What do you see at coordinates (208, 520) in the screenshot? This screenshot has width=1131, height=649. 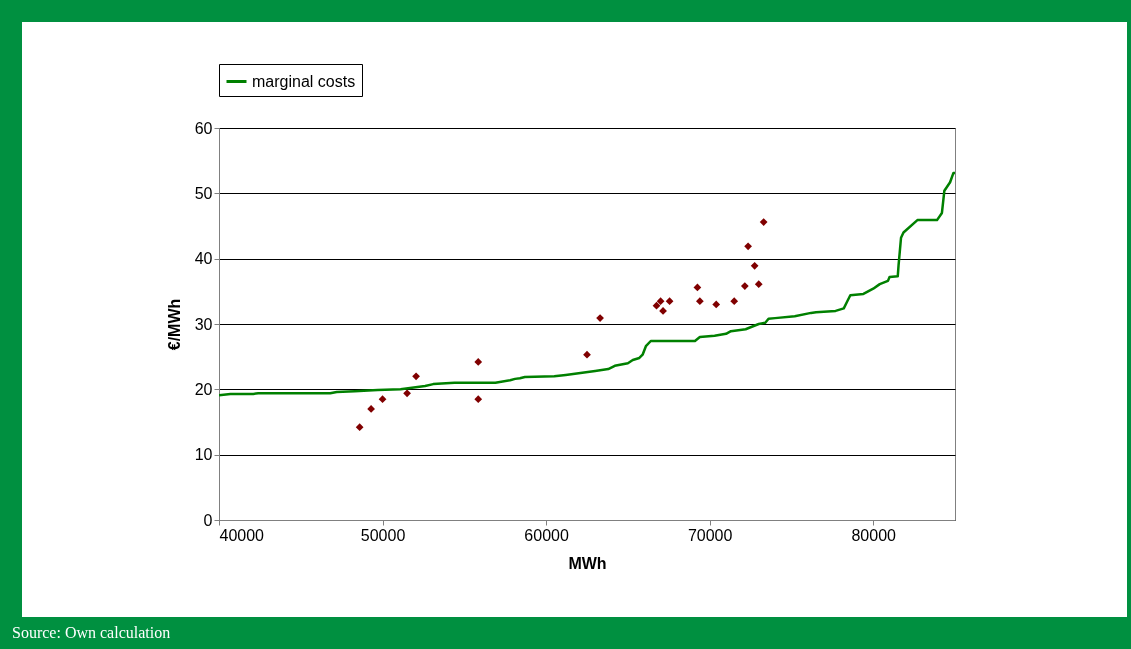 I see `y-tick-label: 0` at bounding box center [208, 520].